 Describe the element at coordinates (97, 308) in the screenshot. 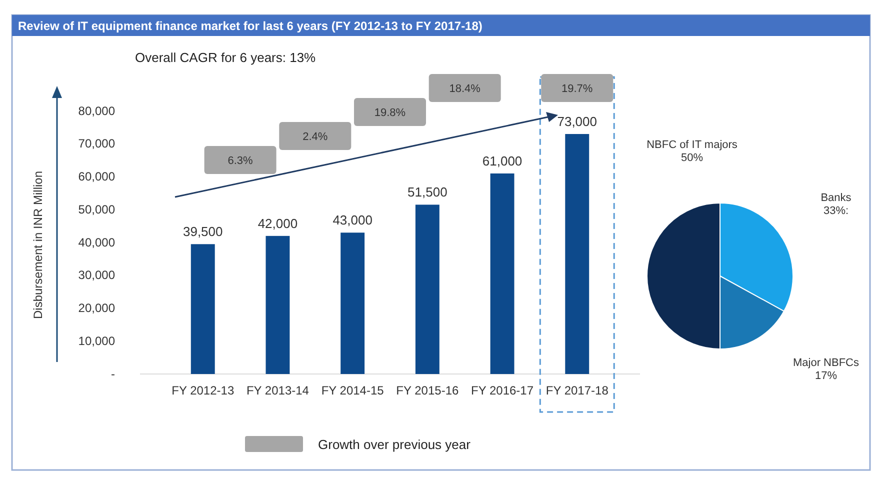

I see `y-tick-label: 20,000` at that location.